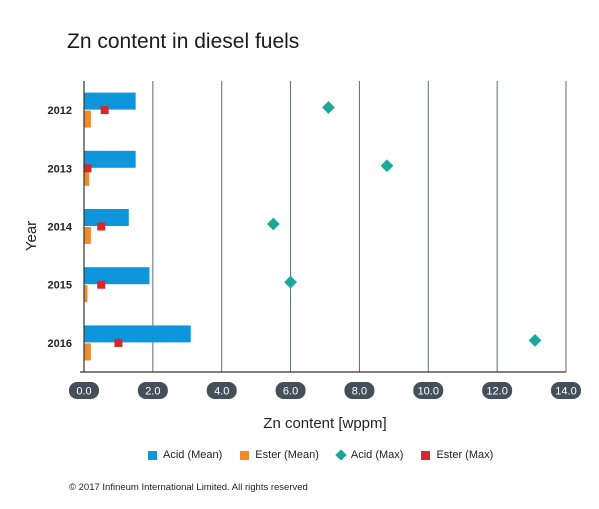 The width and height of the screenshot is (599, 509). I want to click on chart-title: Zn content in diesel fuels, so click(183, 41).